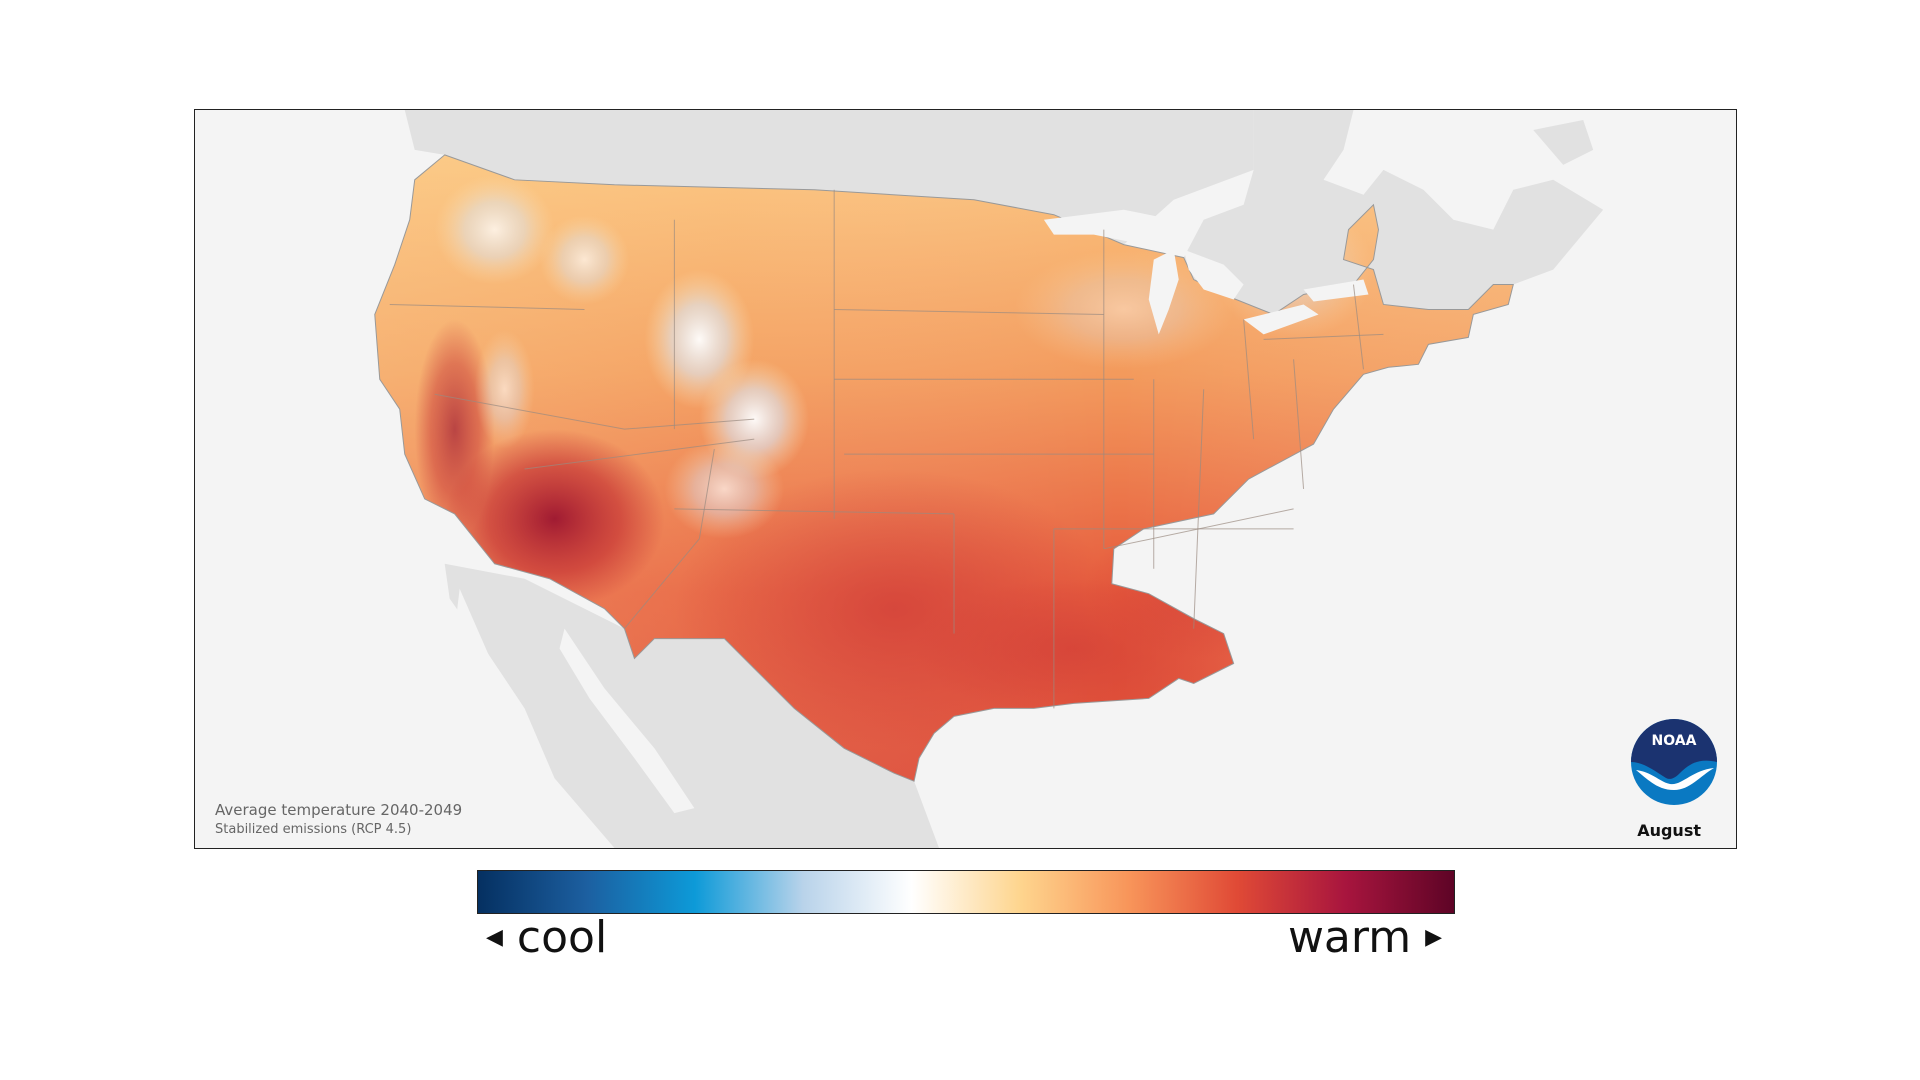  What do you see at coordinates (313, 829) in the screenshot?
I see `map-caption-subtitle: Stabilized emissions (RCP 4.5)` at bounding box center [313, 829].